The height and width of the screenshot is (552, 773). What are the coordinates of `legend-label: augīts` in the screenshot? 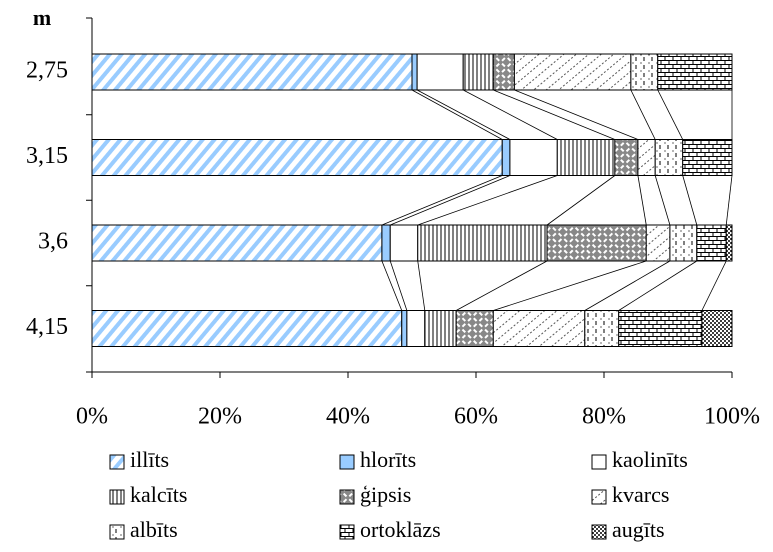 It's located at (638, 529).